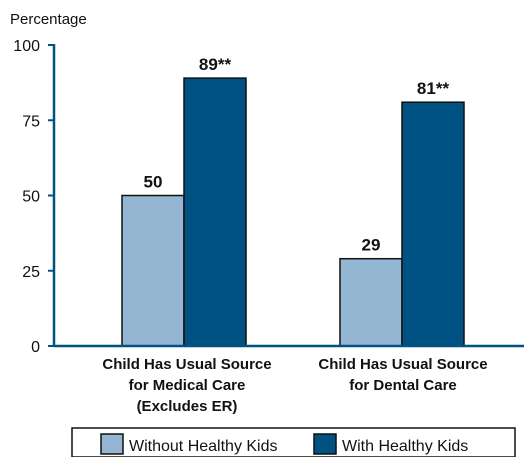  I want to click on legend: Without Healthy Kids With Healthy Kids, so click(293, 442).